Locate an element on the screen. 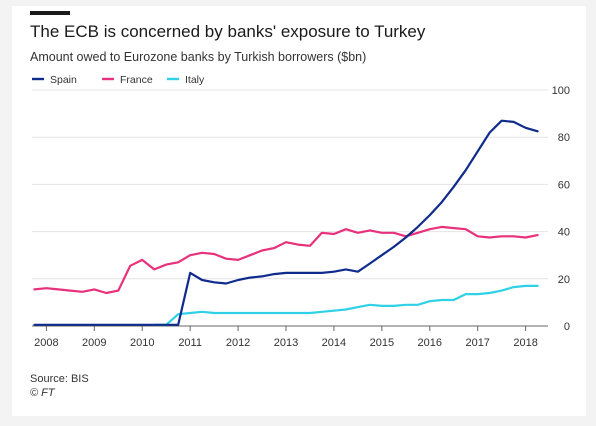 Image resolution: width=596 pixels, height=426 pixels. x-tick-label: 2012 is located at coordinates (238, 343).